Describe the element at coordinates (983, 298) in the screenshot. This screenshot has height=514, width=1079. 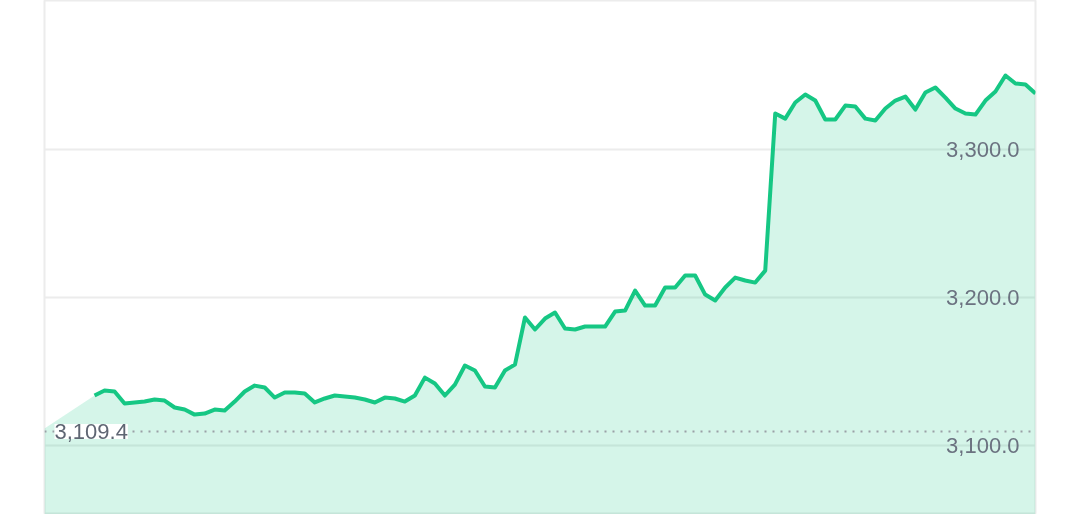
I see `y-tick-label: 3,200.0` at that location.